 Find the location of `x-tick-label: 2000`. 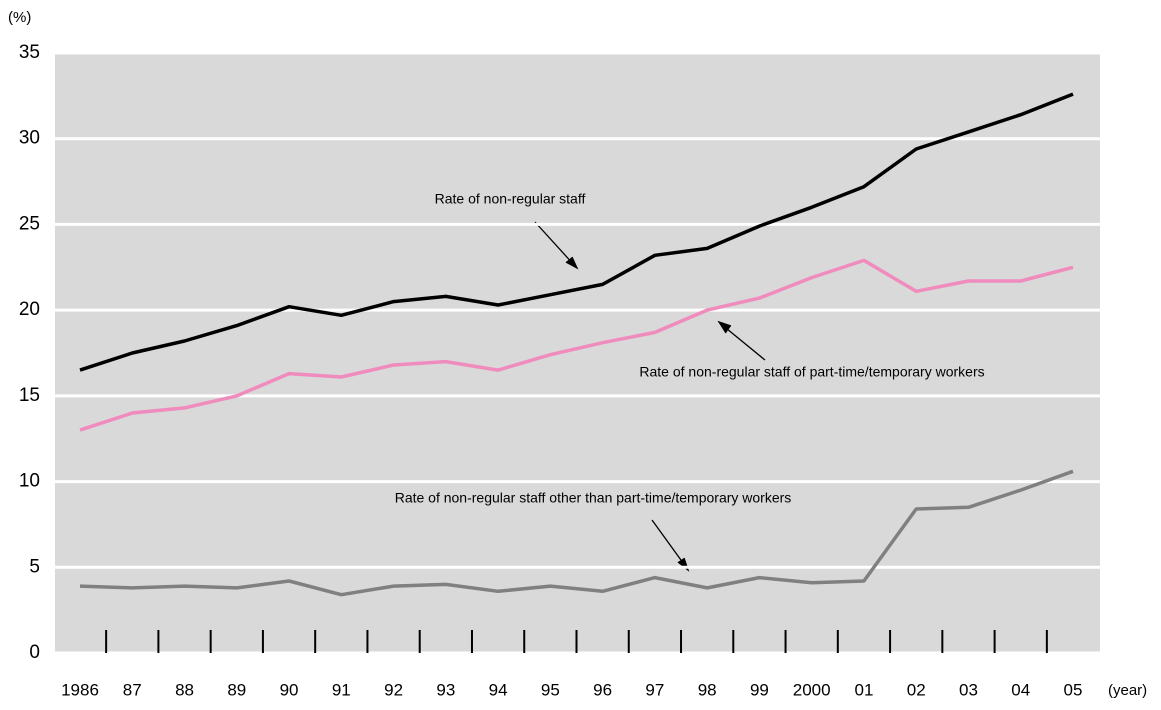

x-tick-label: 2000 is located at coordinates (812, 689).